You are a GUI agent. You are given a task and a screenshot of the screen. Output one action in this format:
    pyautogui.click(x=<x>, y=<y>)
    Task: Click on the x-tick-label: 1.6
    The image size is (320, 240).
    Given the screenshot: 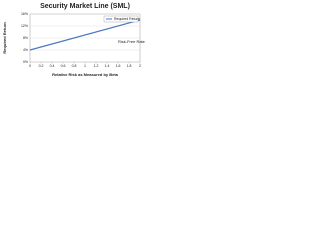 What is the action you would take?
    pyautogui.click(x=118, y=66)
    